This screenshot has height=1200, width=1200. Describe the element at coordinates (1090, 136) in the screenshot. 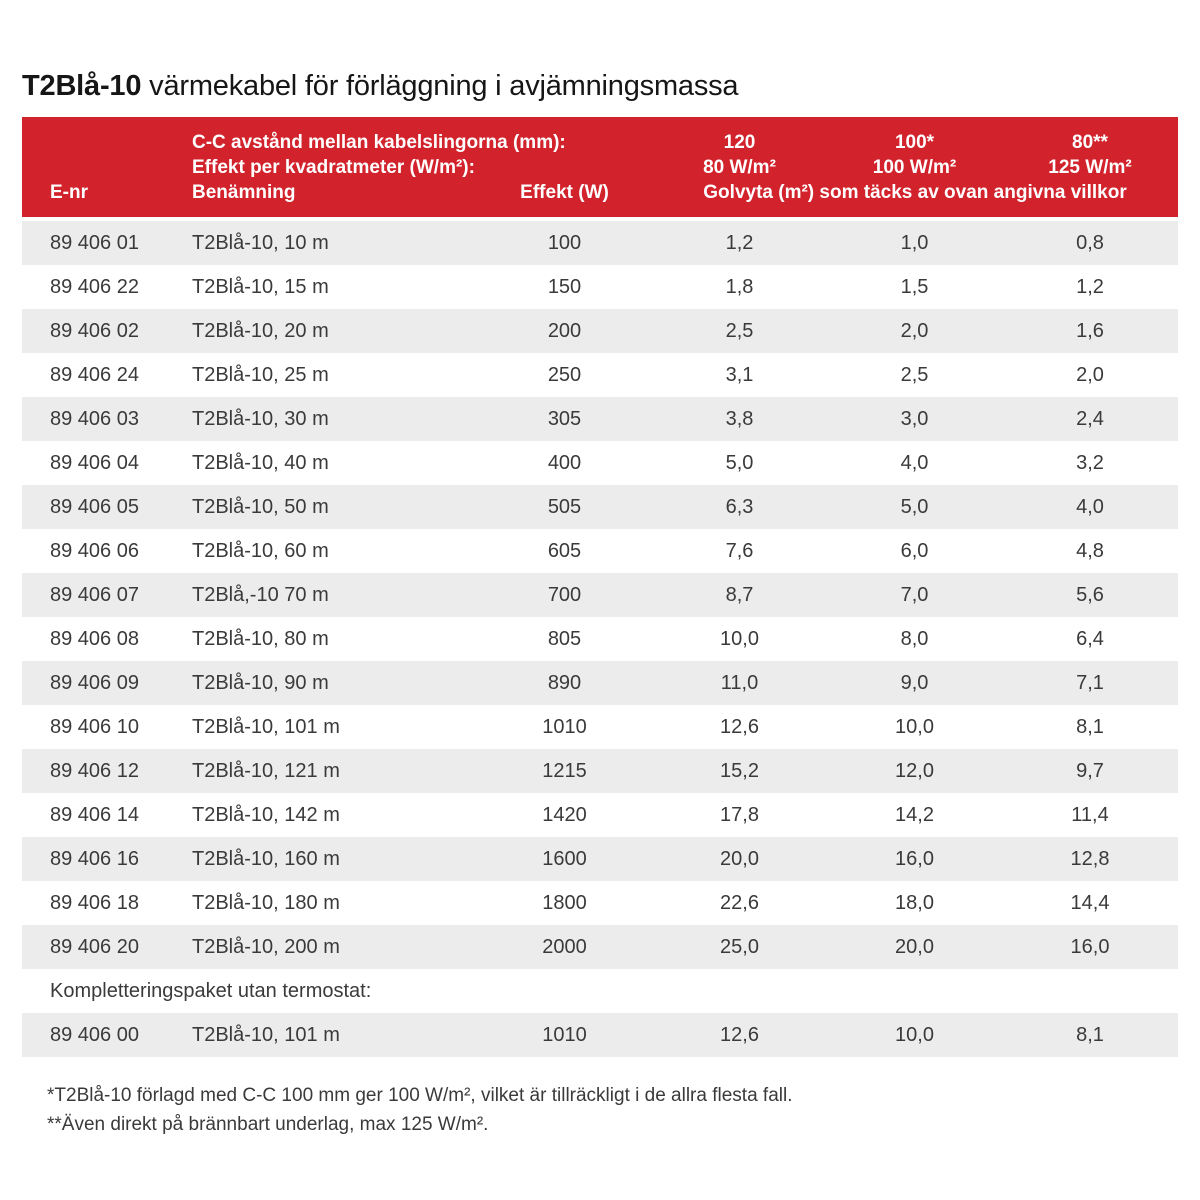

I see `cc-value-80: 80**` at that location.